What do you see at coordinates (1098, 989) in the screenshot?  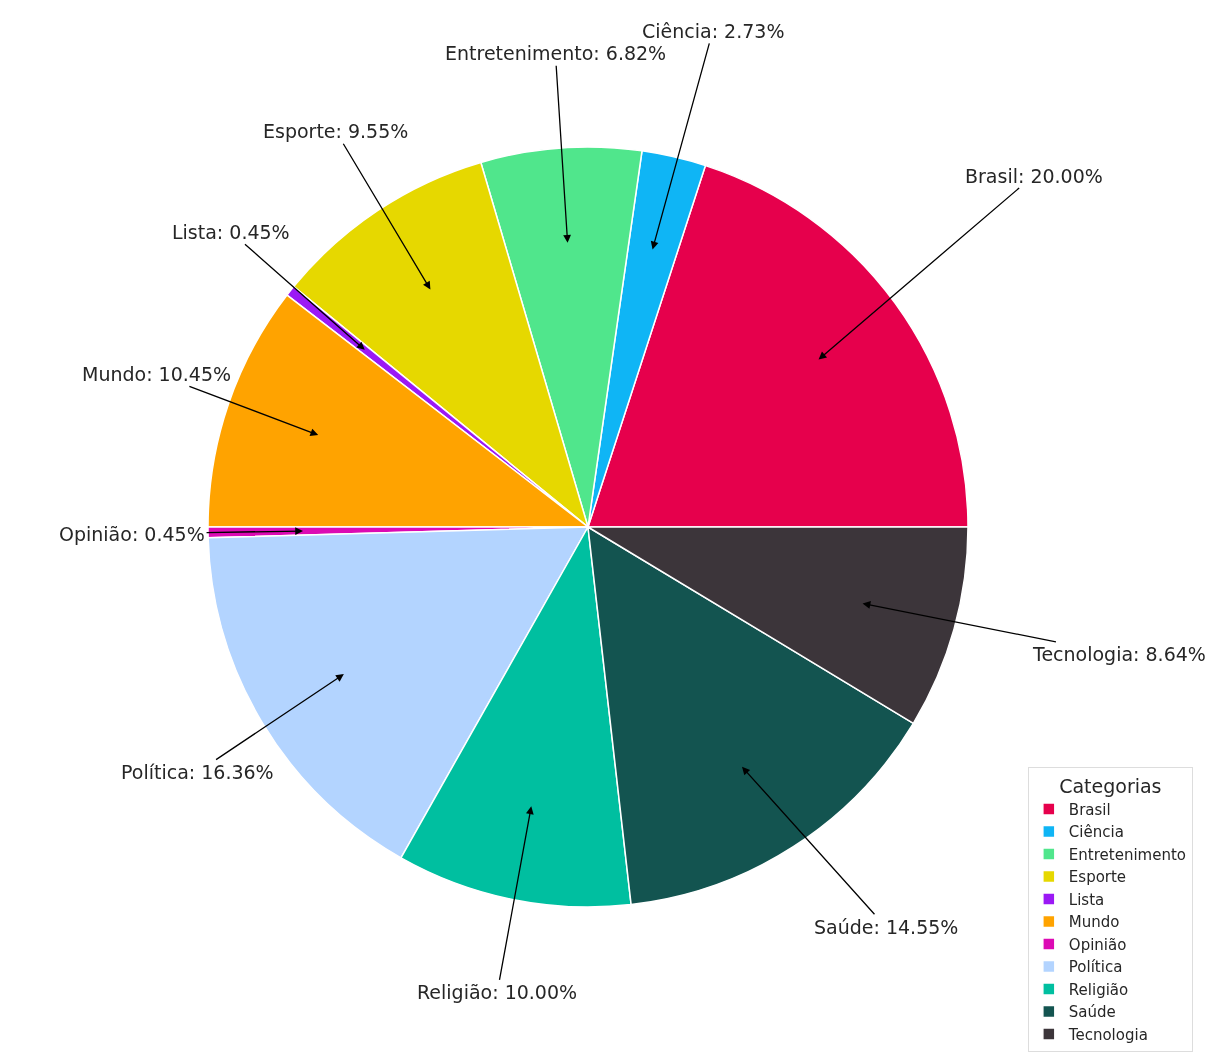 I see `legend-label: Religião` at bounding box center [1098, 989].